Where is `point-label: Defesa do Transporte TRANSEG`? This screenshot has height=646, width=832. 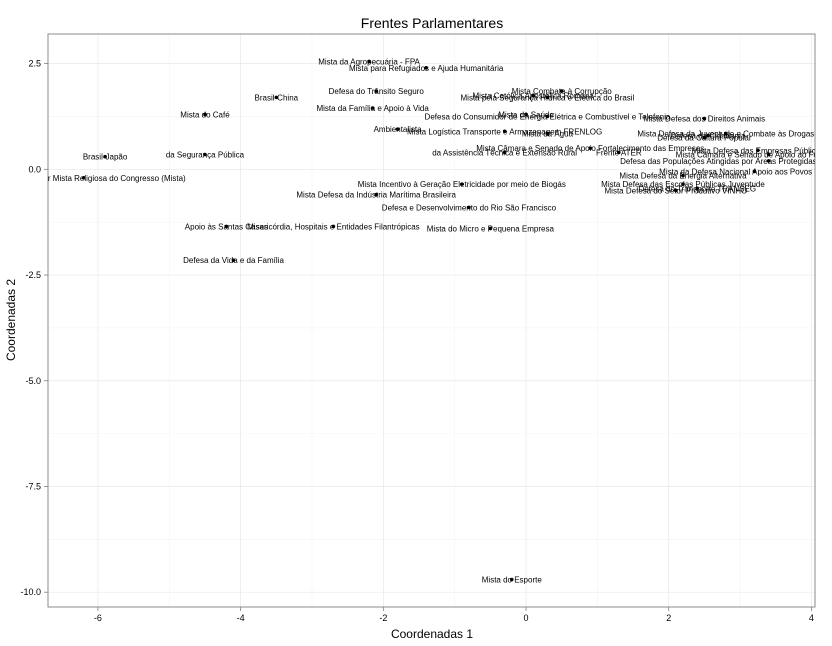
point-label: Defesa do Transporte TRANSEG is located at coordinates (697, 188).